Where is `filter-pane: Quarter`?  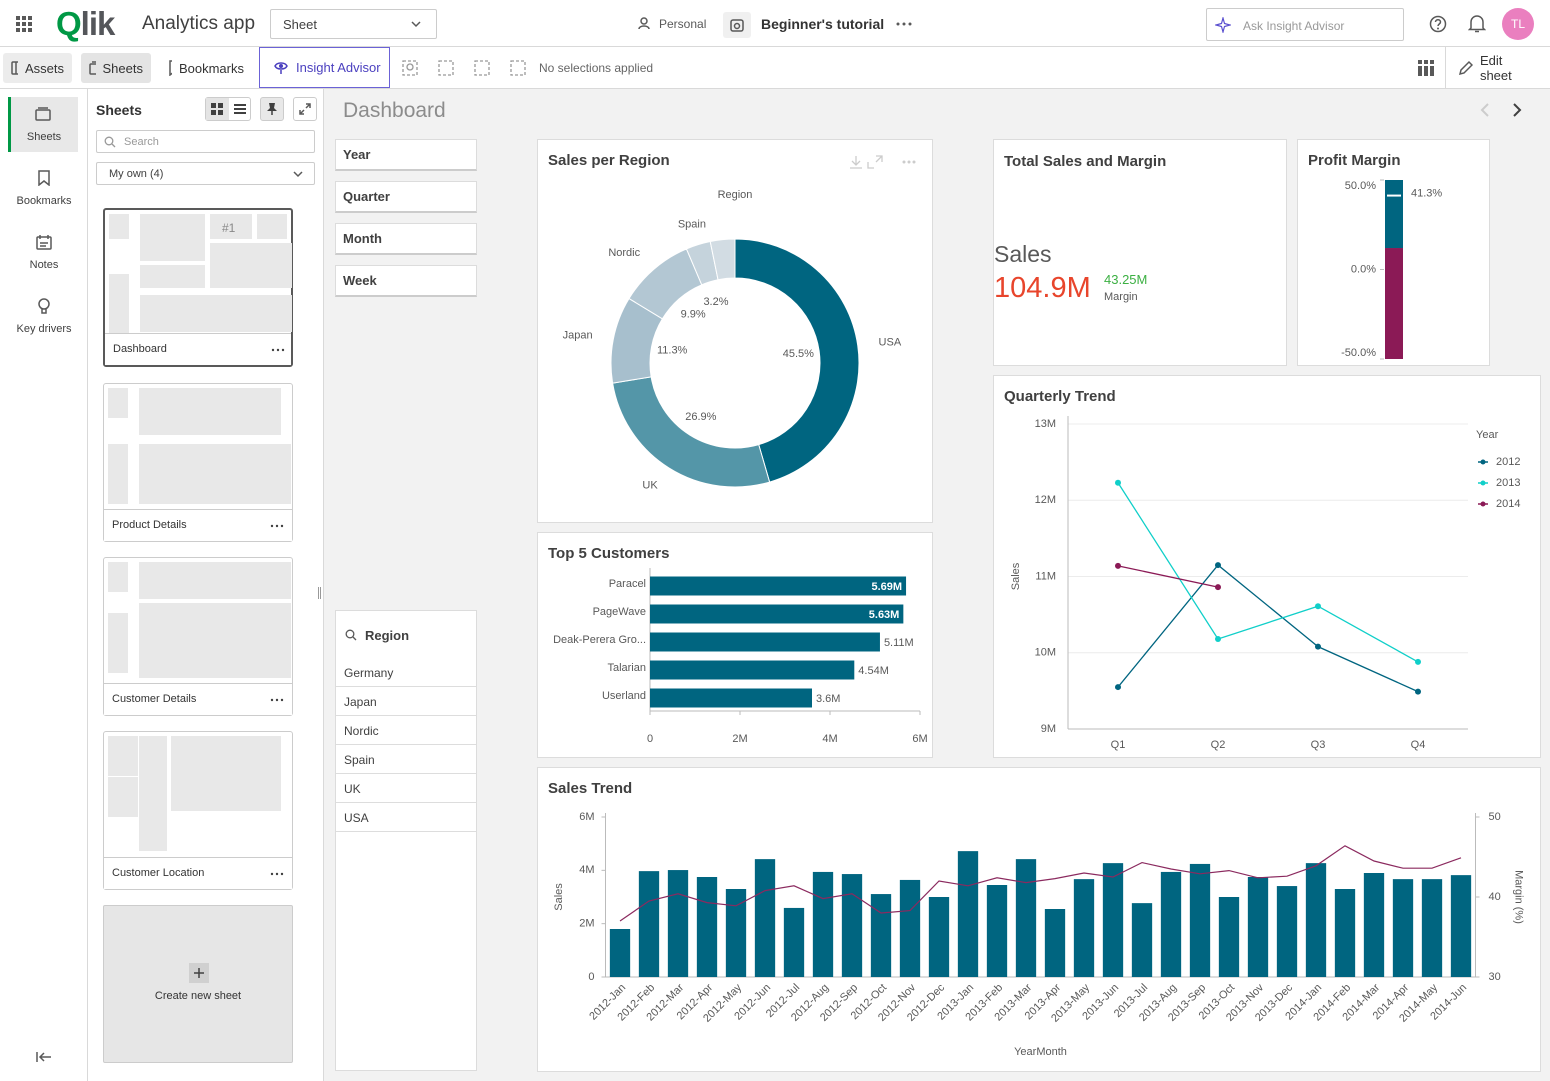
filter-pane: Quarter is located at coordinates (406, 197).